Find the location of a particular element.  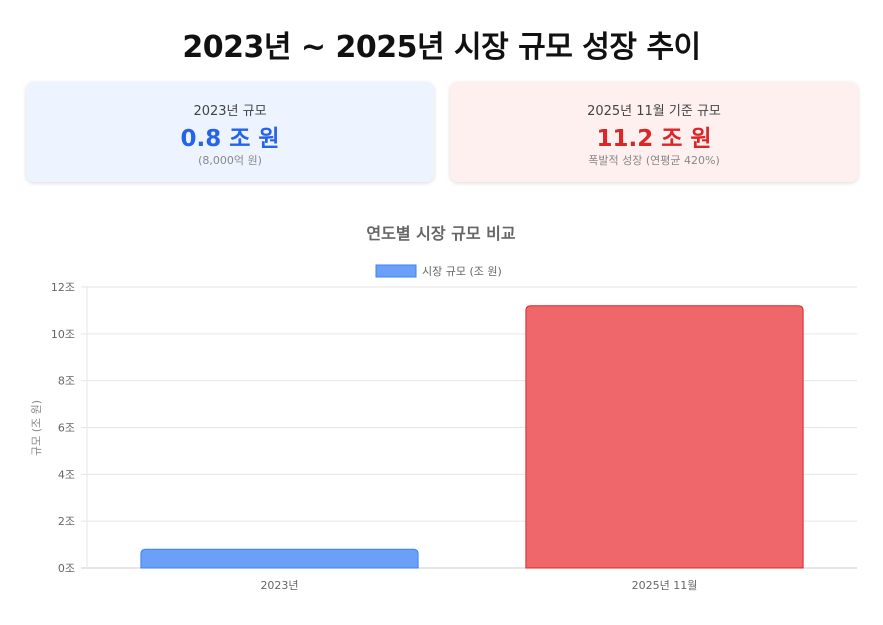

y-tick-label: 4조 is located at coordinates (66, 474).